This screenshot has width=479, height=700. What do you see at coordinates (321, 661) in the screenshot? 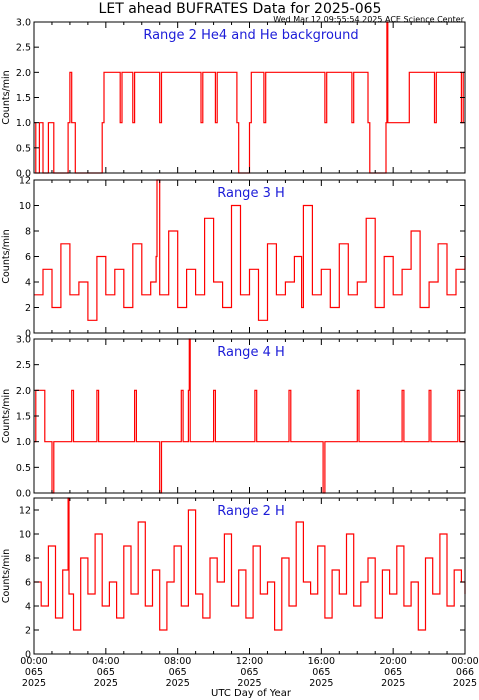
I see `x-tick-label: 16:00` at bounding box center [321, 661].